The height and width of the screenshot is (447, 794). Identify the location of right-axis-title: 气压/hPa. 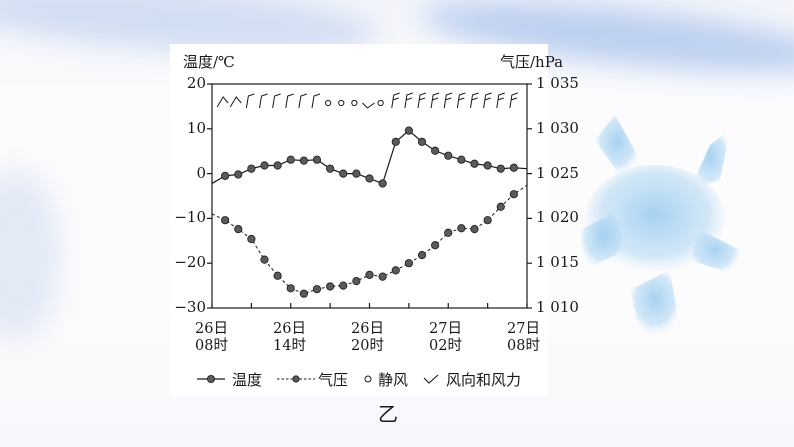
(532, 62).